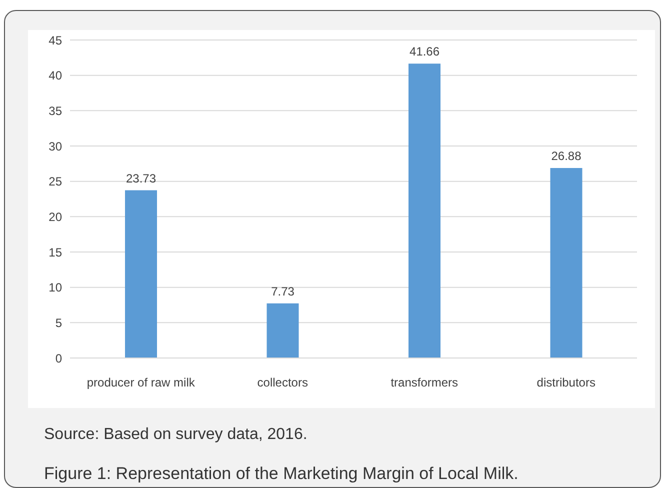 This screenshot has height=488, width=666. Describe the element at coordinates (176, 435) in the screenshot. I see `source-note: Source: Based on survey data, 2016.` at that location.